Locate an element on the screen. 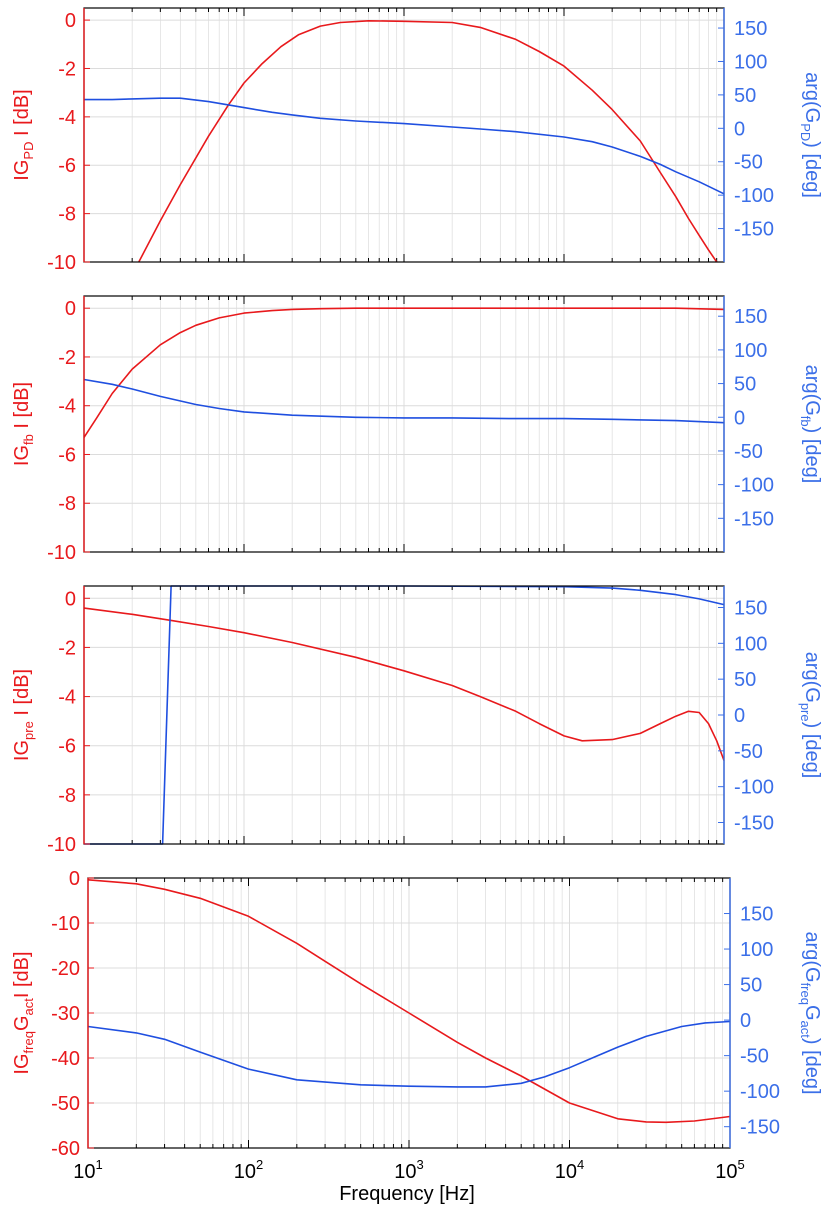 This screenshot has height=1208, width=830. x-tick-exponent: 4 is located at coordinates (580, 1164).